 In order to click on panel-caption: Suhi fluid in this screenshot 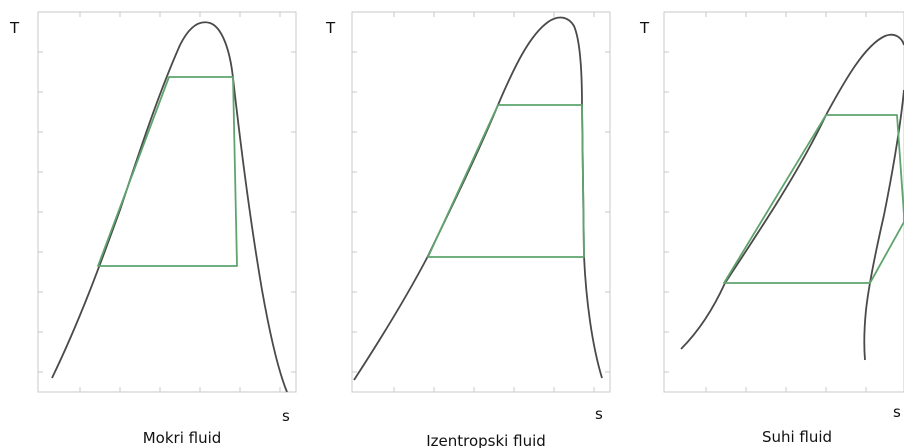, I will do `click(797, 437)`.